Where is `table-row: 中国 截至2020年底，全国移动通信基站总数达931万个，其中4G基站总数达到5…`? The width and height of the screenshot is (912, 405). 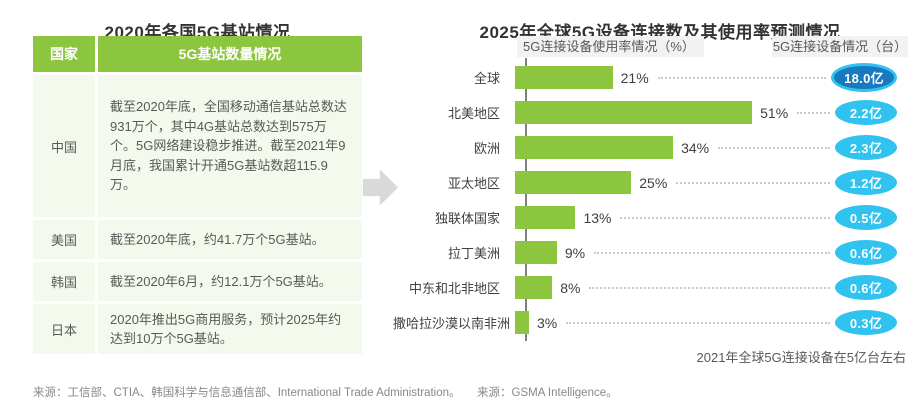 table-row: 中国 截至2020年底，全国移动通信基站总数达931万个，其中4G基站总数达到5… is located at coordinates (197, 146).